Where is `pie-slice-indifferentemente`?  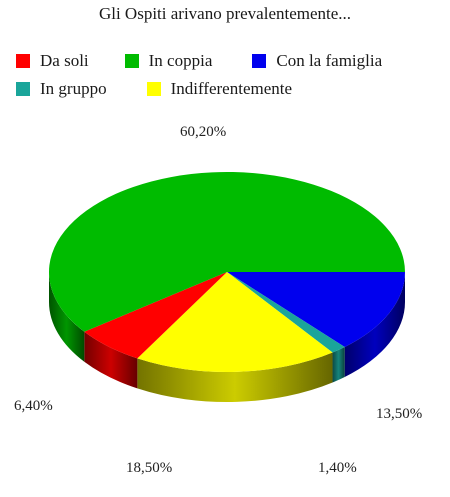
pie-slice-indifferentemente is located at coordinates (235, 322).